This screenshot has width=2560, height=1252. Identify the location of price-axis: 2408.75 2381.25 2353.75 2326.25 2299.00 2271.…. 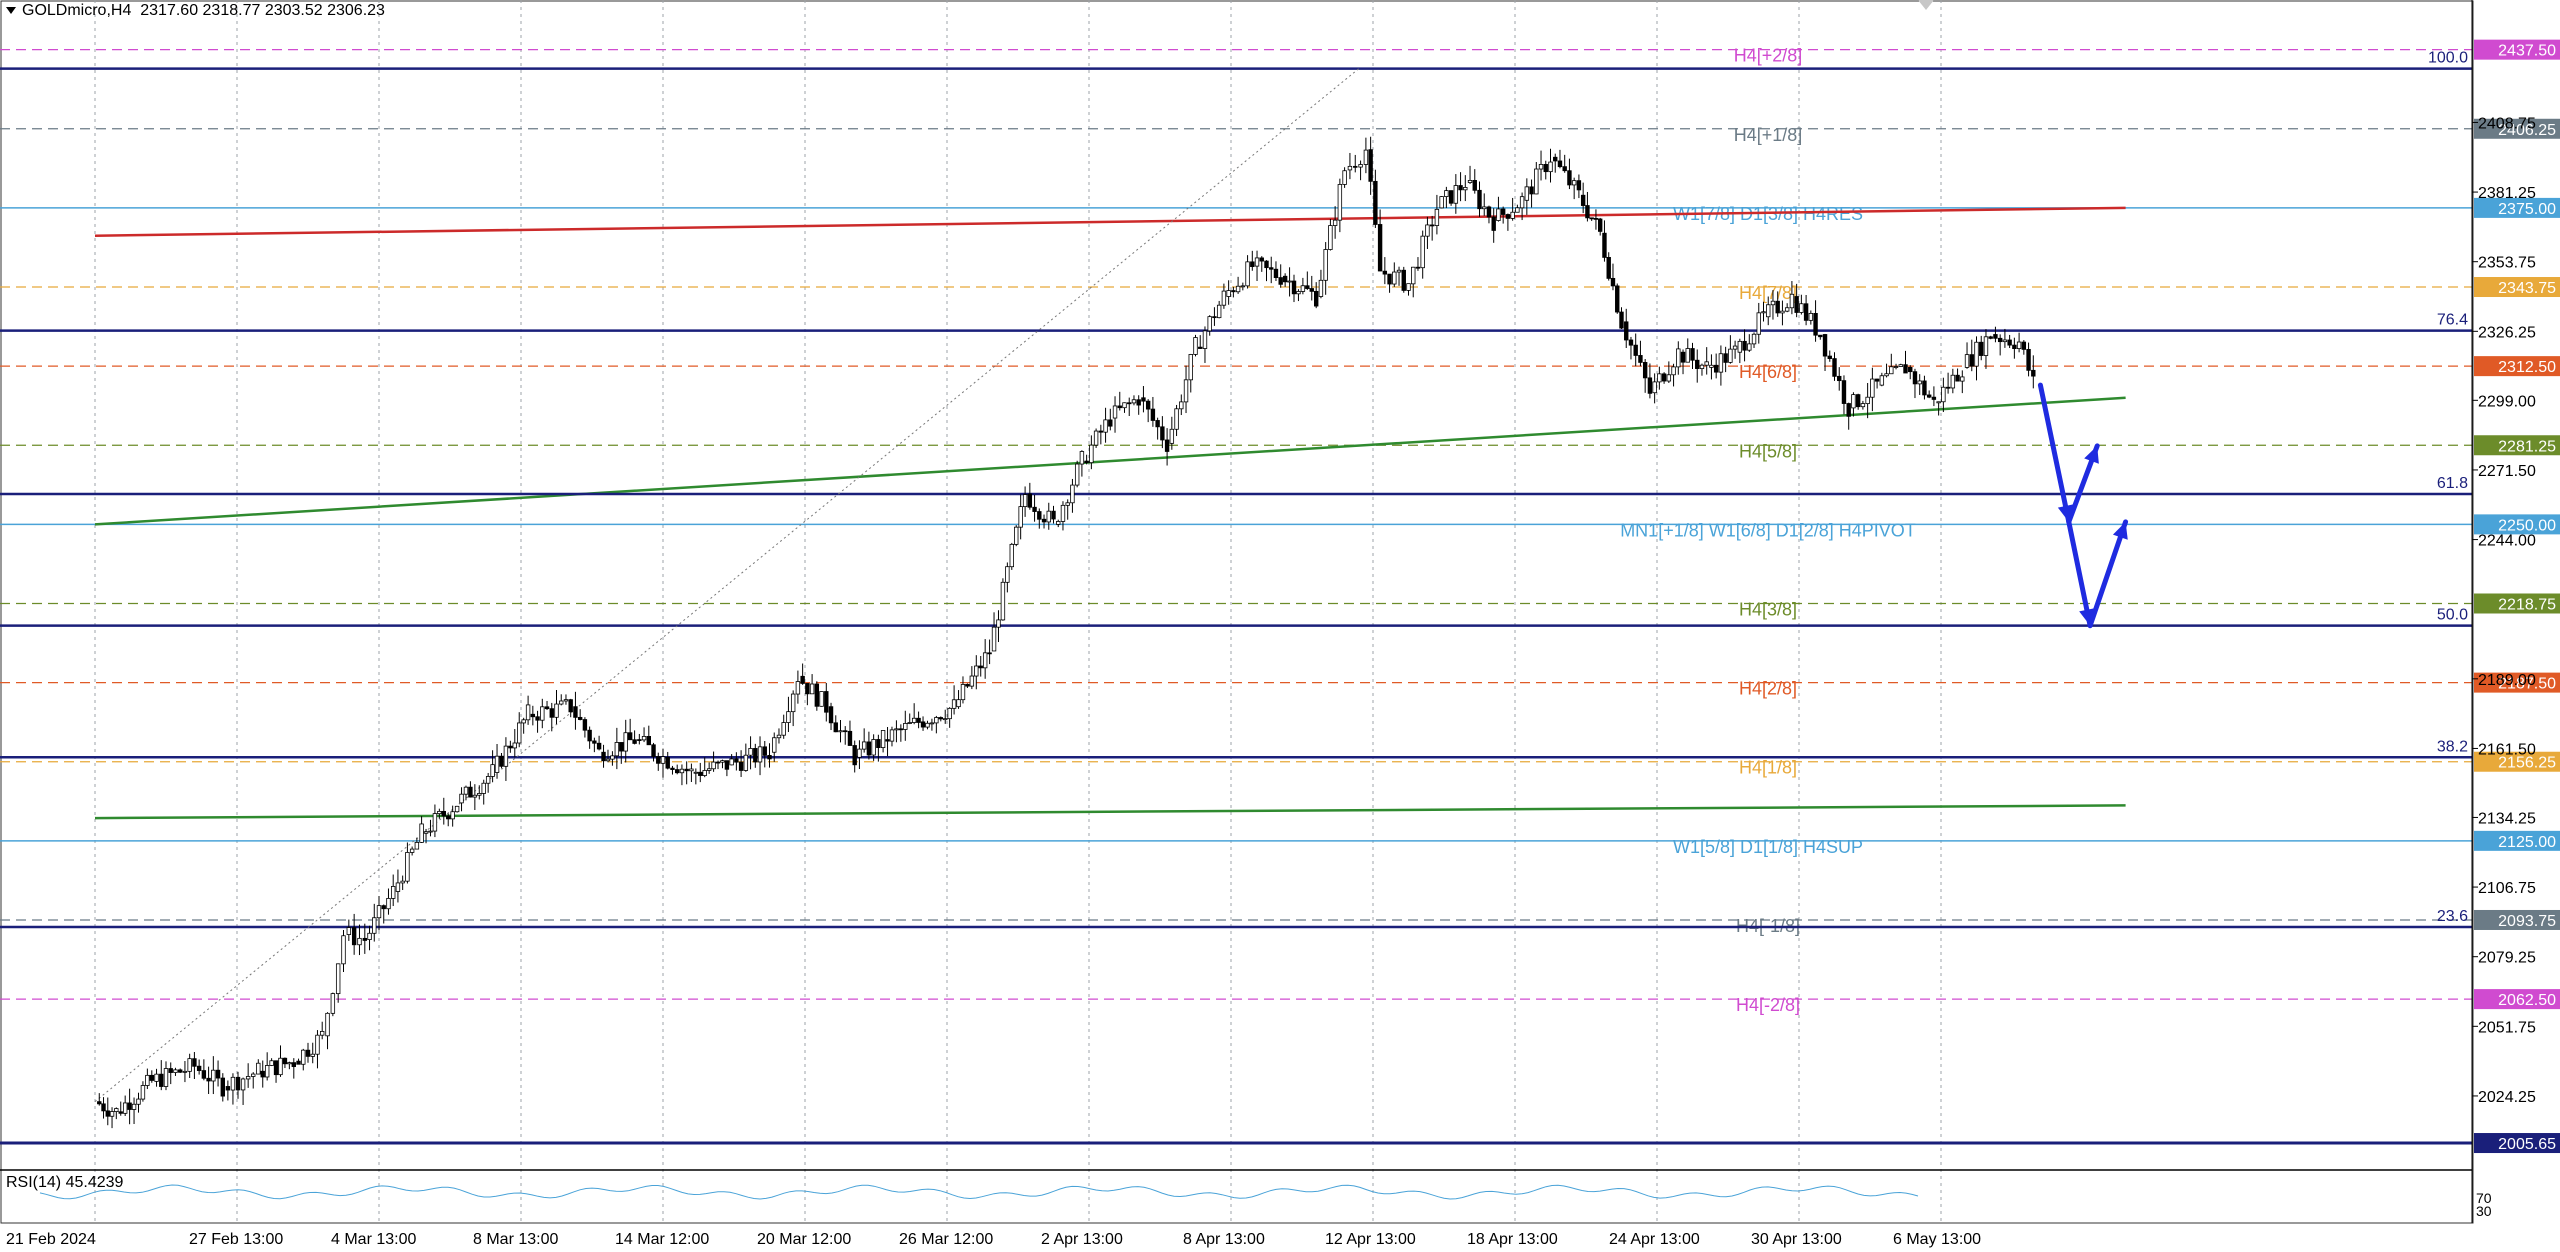
(2503, 611).